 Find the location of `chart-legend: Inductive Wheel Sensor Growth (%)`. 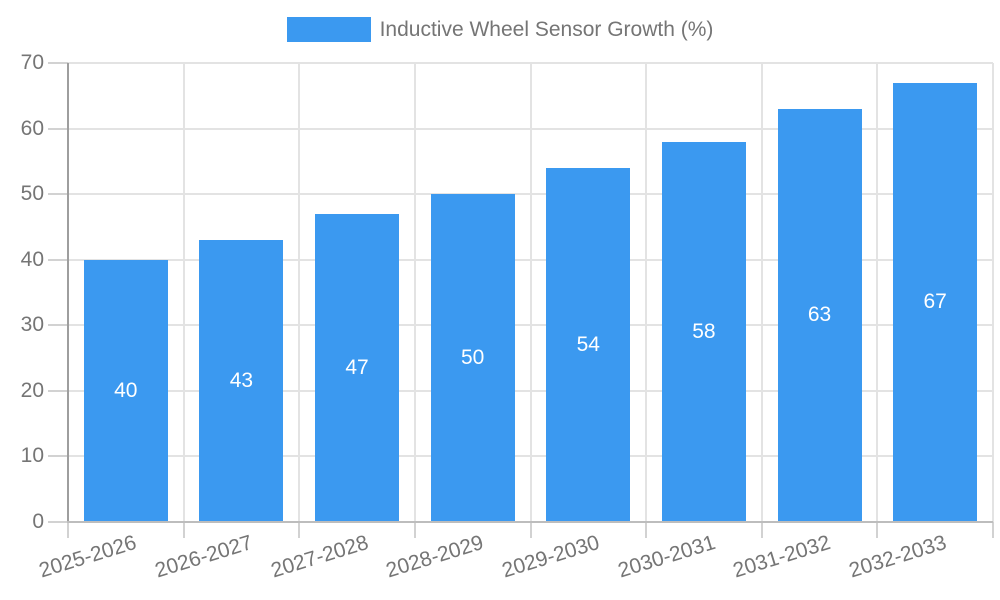

chart-legend: Inductive Wheel Sensor Growth (%) is located at coordinates (500, 29).